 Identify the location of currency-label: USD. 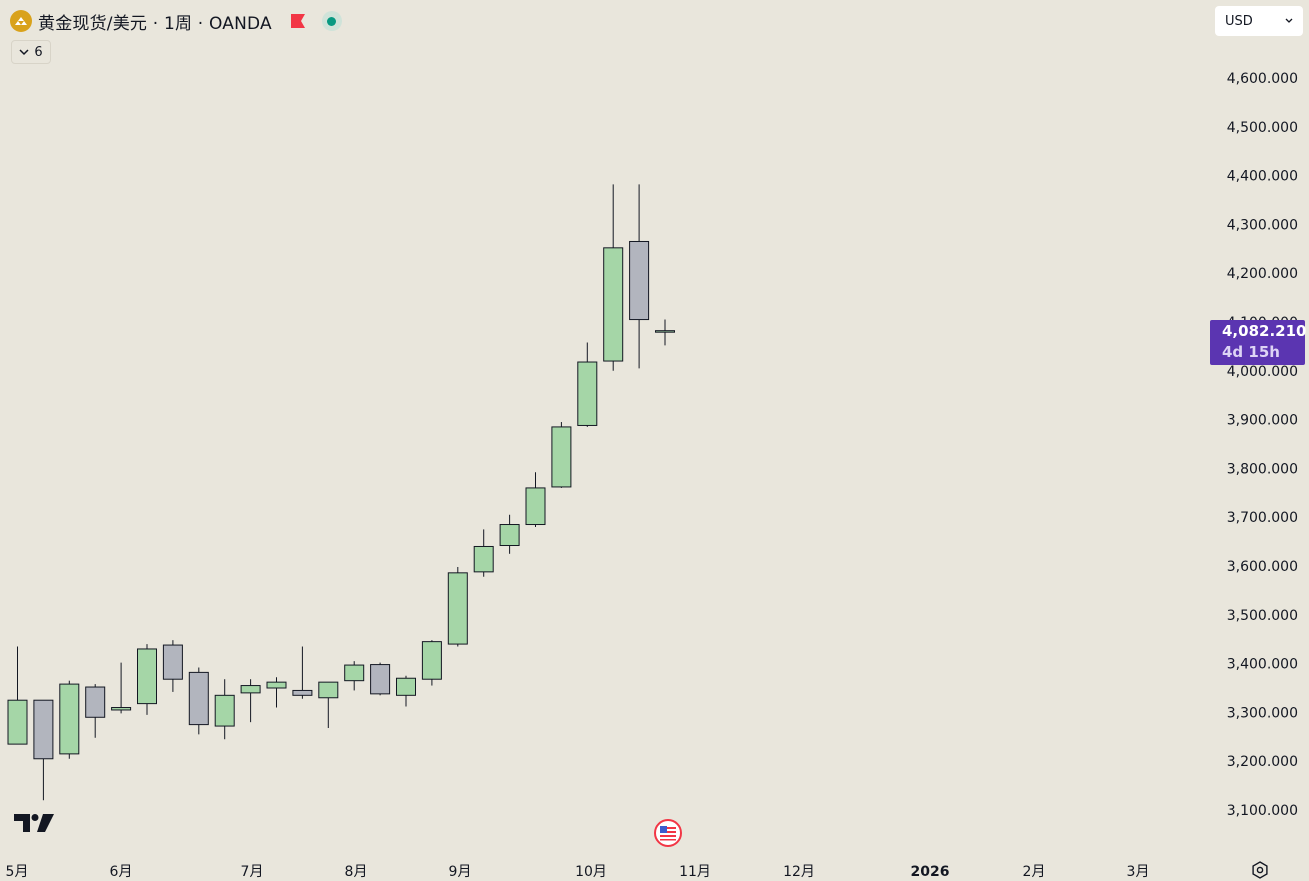
(1239, 21).